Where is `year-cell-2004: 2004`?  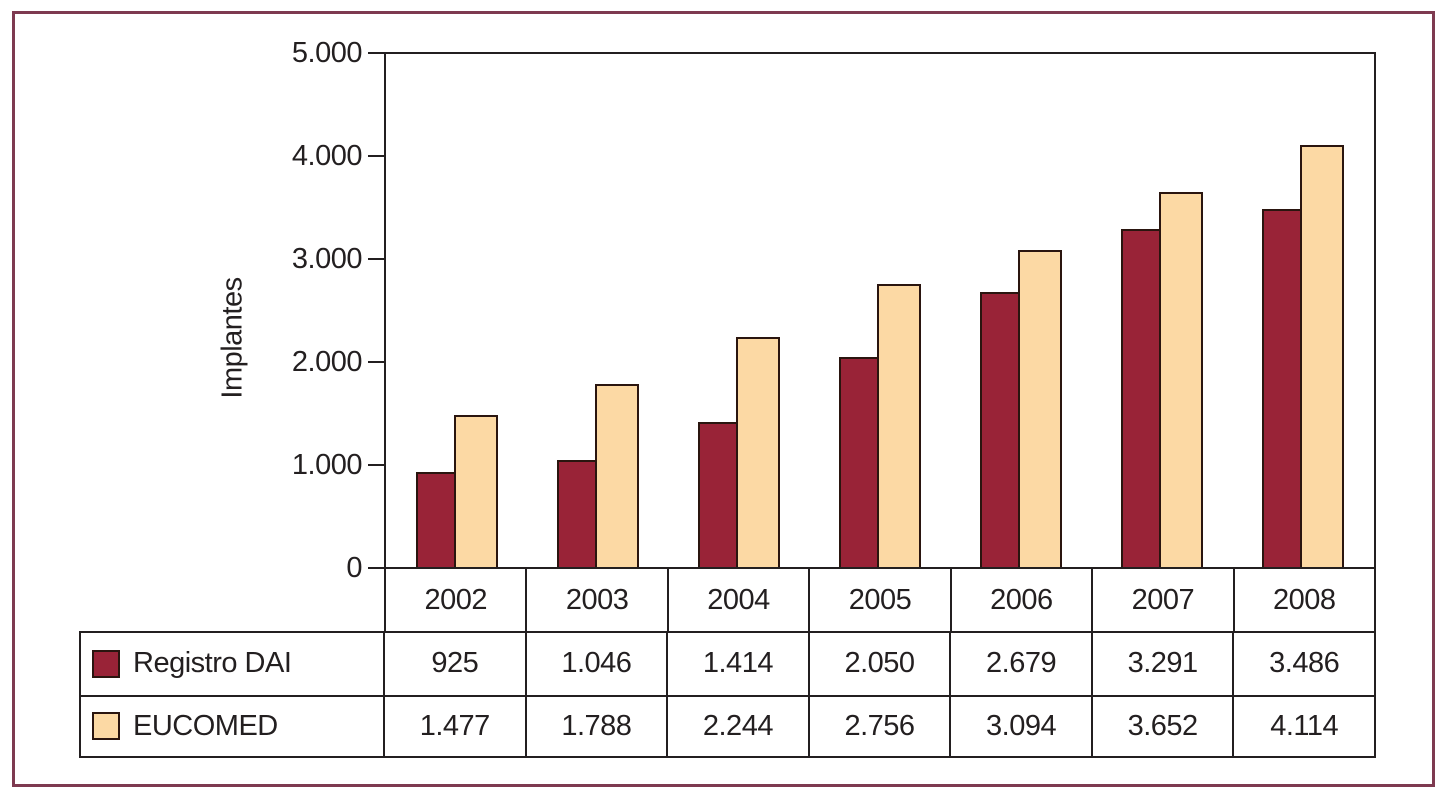 year-cell-2004: 2004 is located at coordinates (737, 600).